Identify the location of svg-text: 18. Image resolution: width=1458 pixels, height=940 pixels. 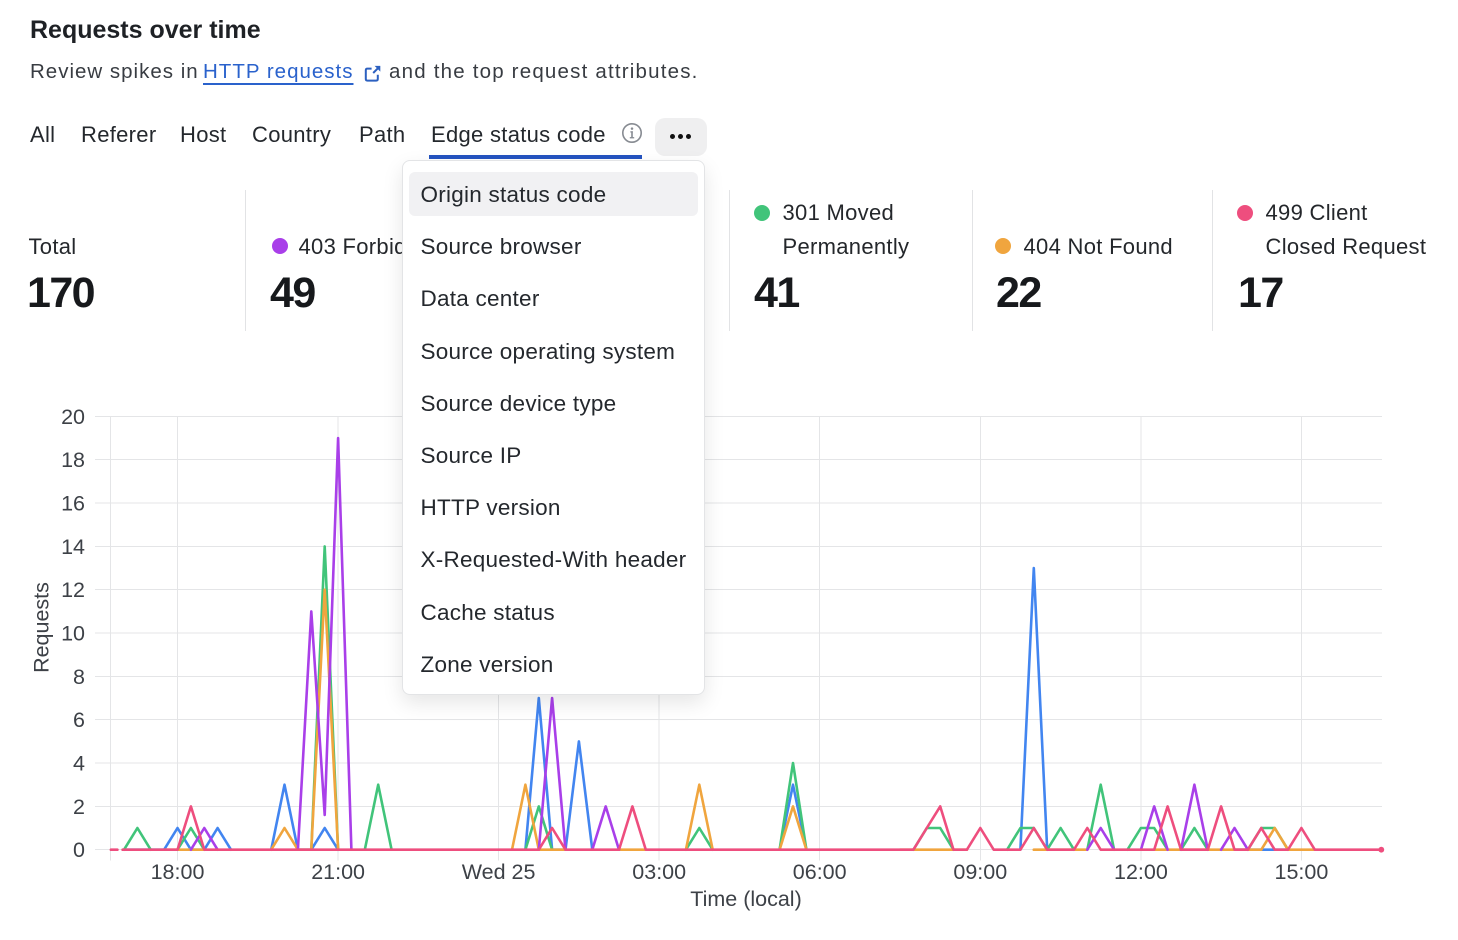
(73, 460).